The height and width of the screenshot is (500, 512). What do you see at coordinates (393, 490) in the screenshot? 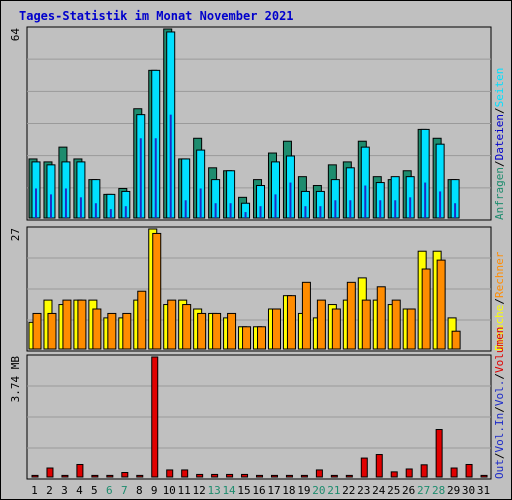
I see `x-tick-day-25: 25` at bounding box center [393, 490].